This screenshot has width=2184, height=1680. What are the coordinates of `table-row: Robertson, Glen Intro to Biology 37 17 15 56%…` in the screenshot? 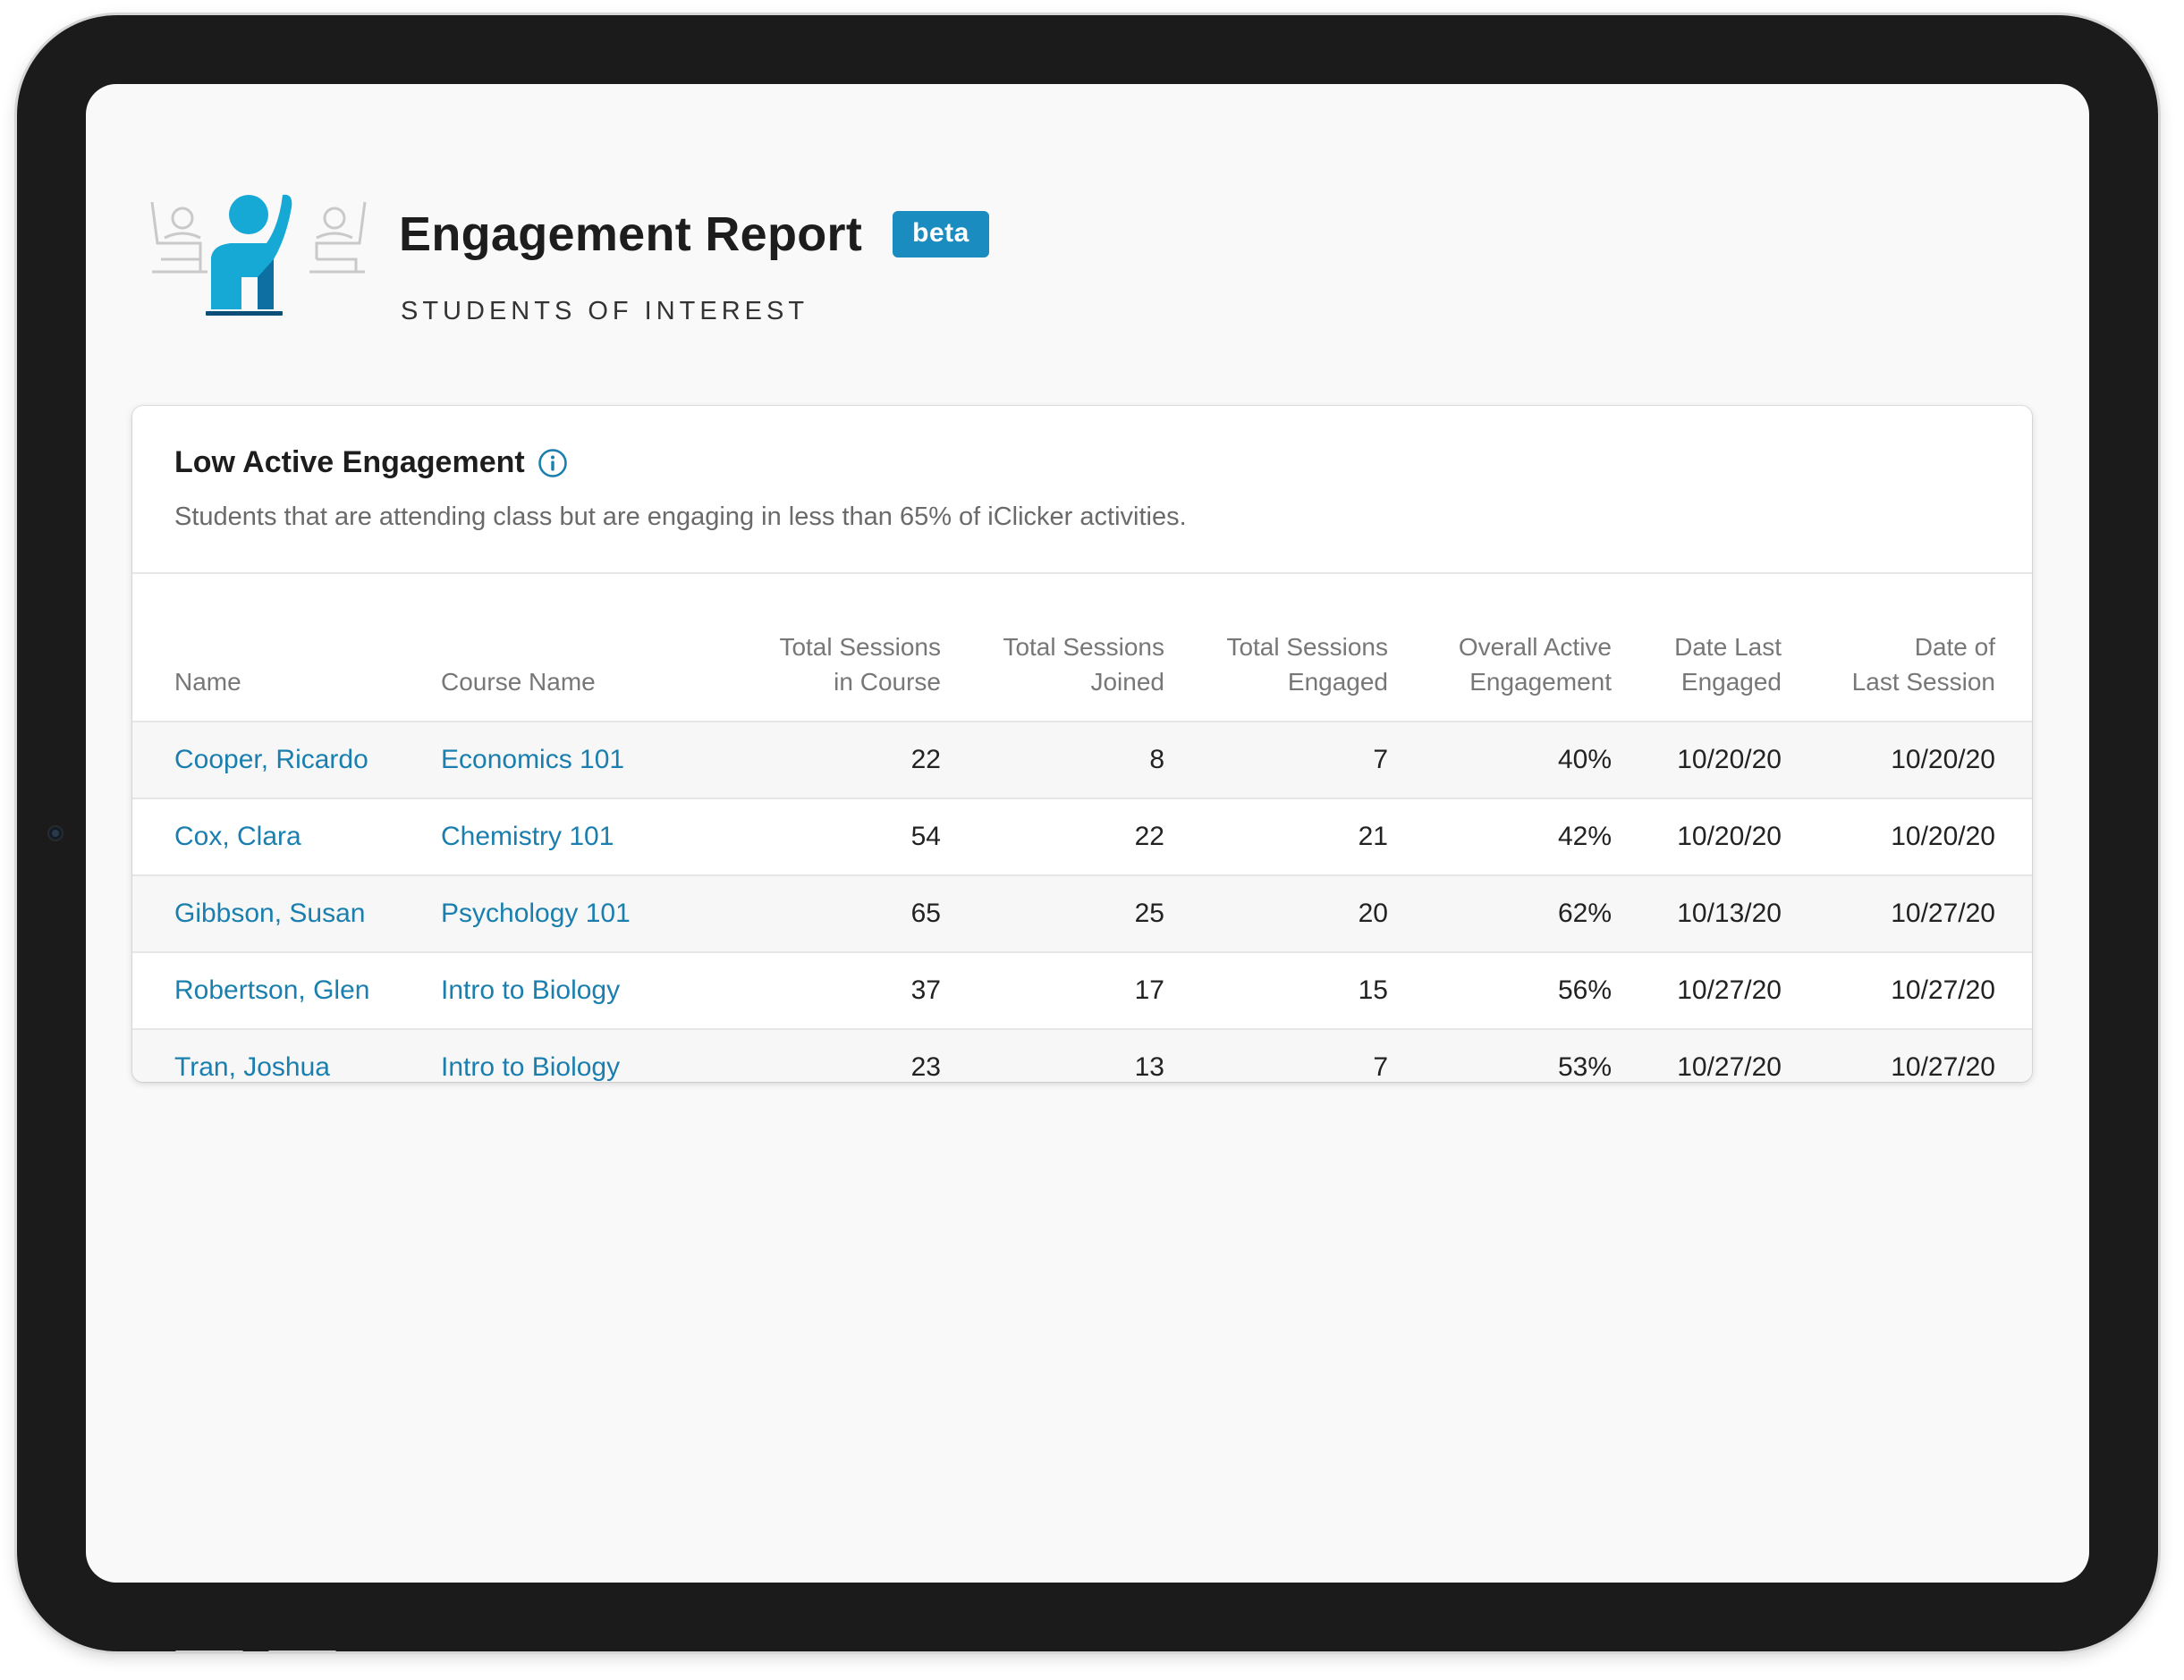 It's located at (1082, 991).